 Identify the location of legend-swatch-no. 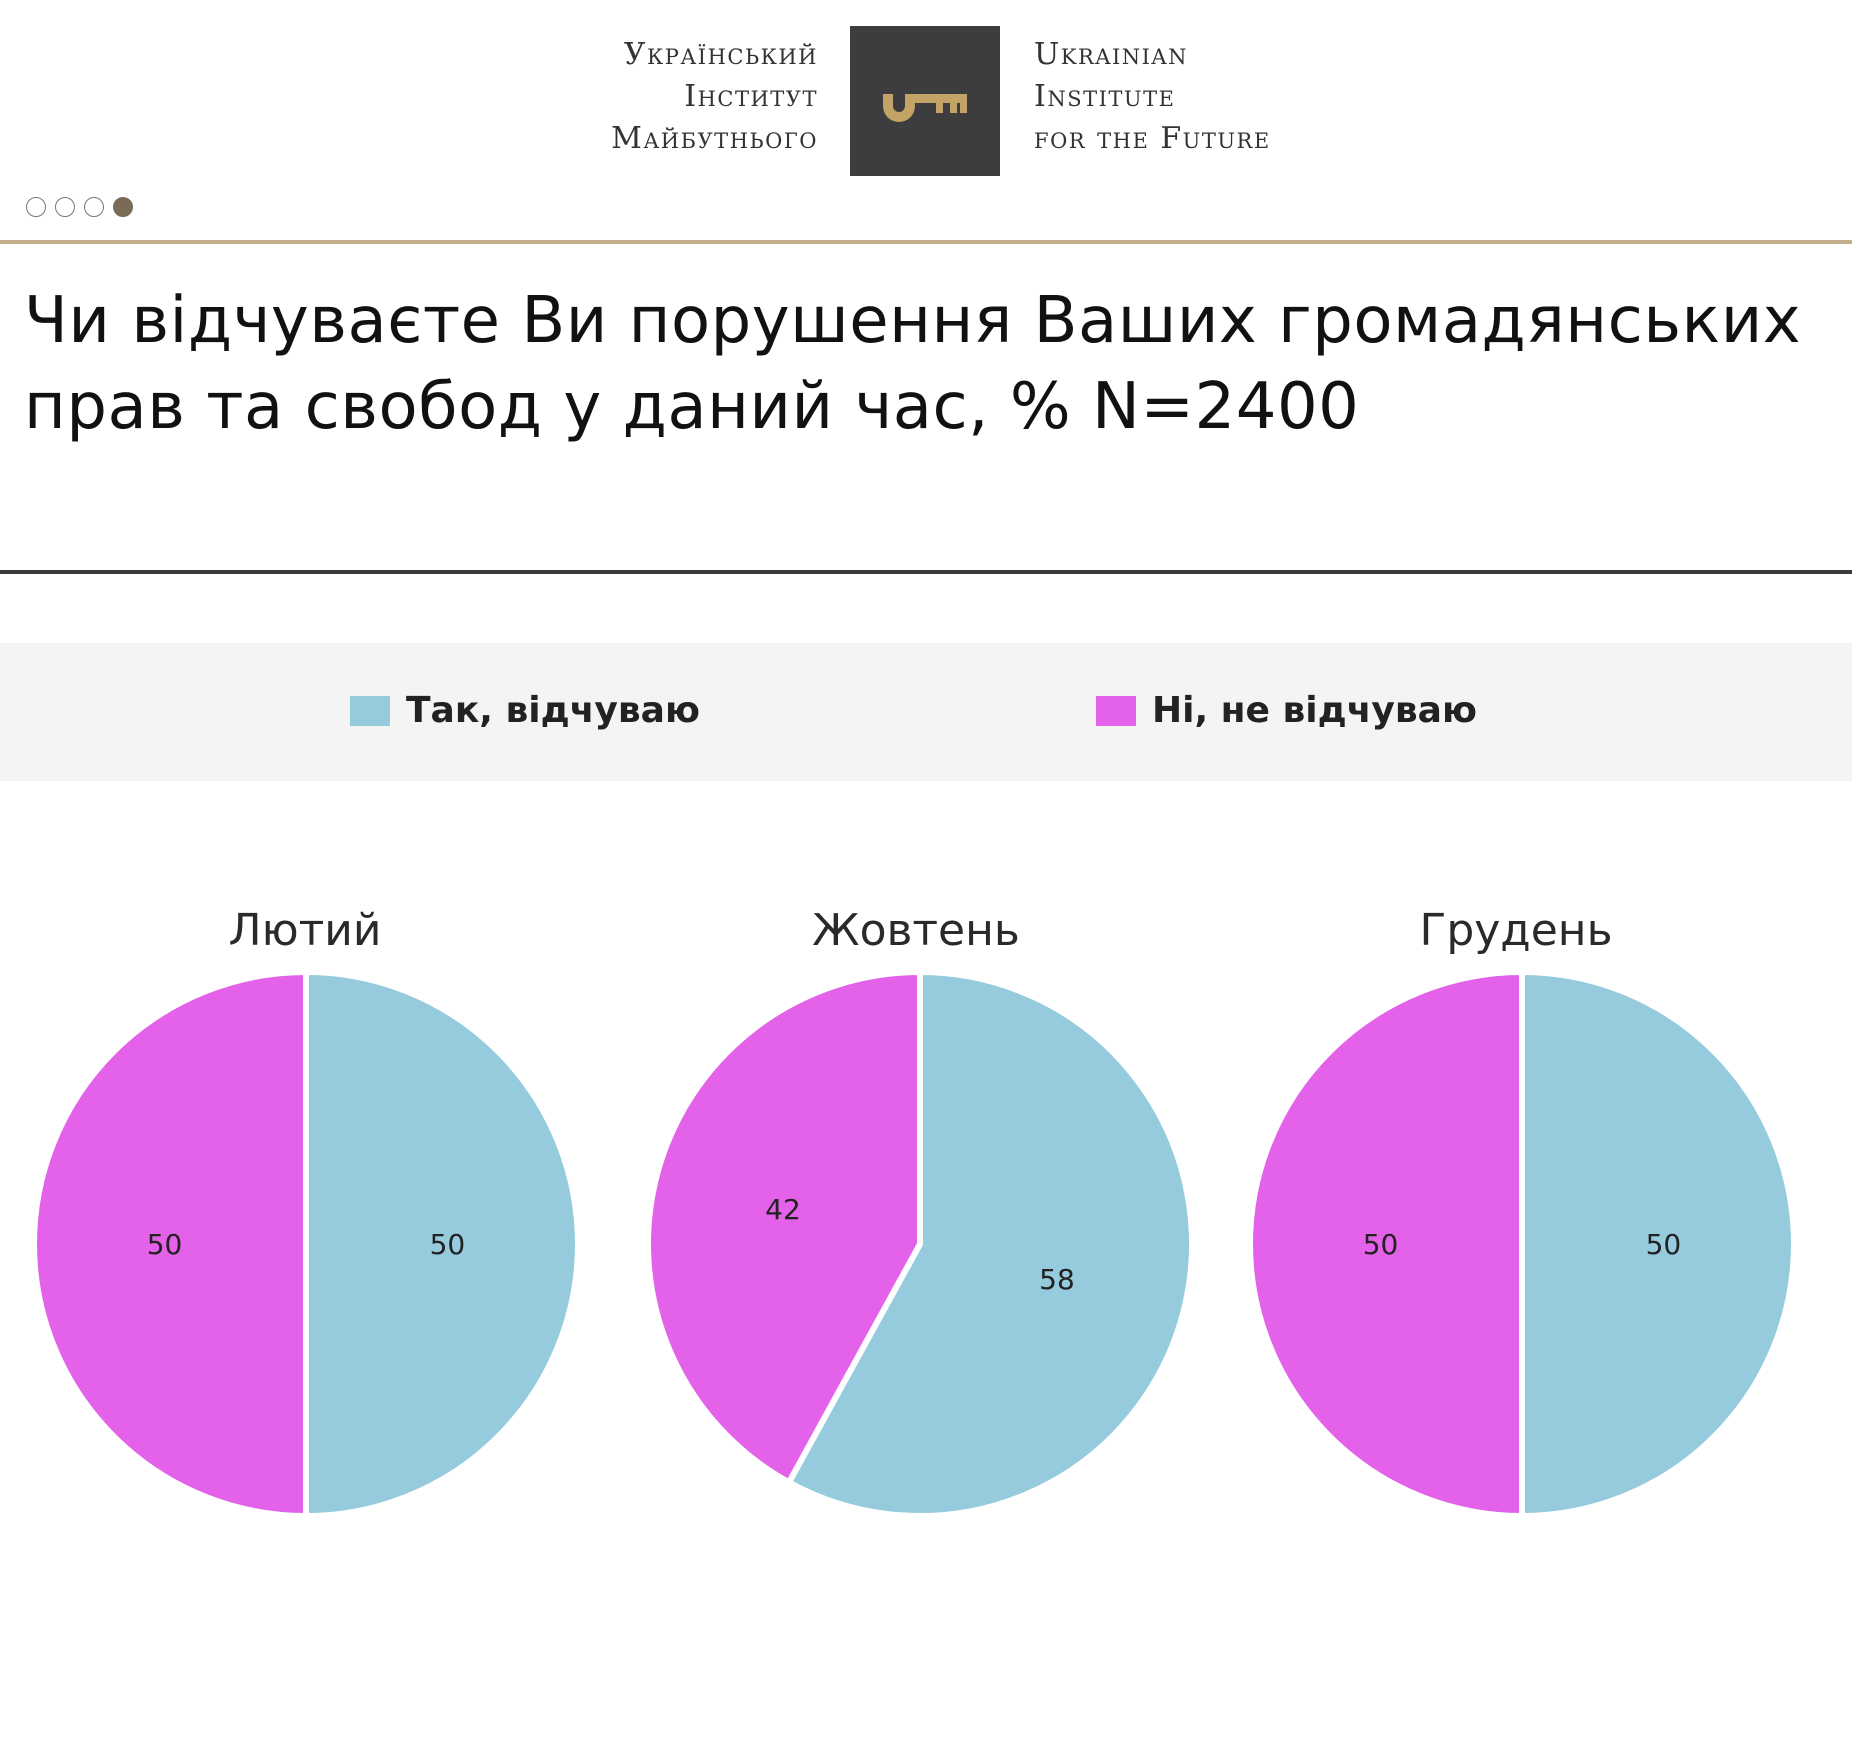
(1116, 710).